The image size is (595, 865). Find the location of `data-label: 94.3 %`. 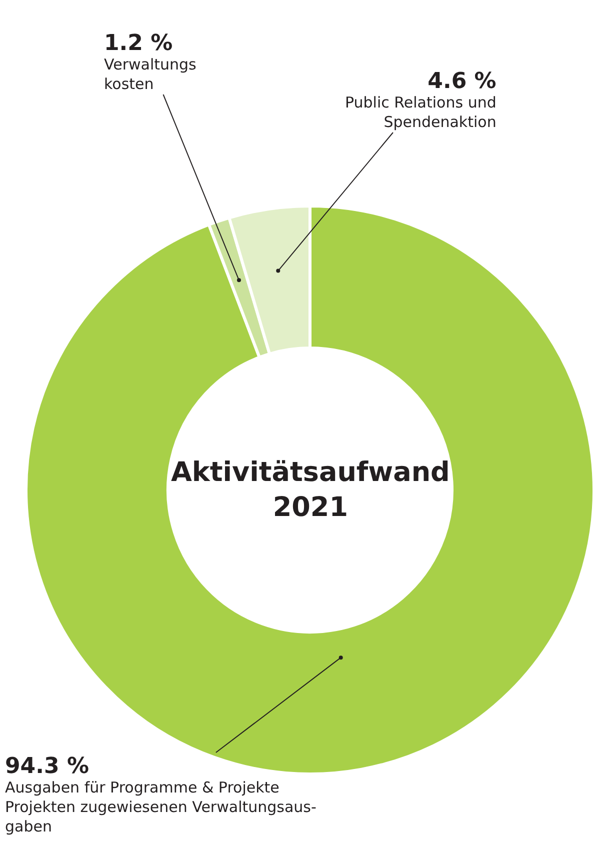

data-label: 94.3 % is located at coordinates (47, 766).